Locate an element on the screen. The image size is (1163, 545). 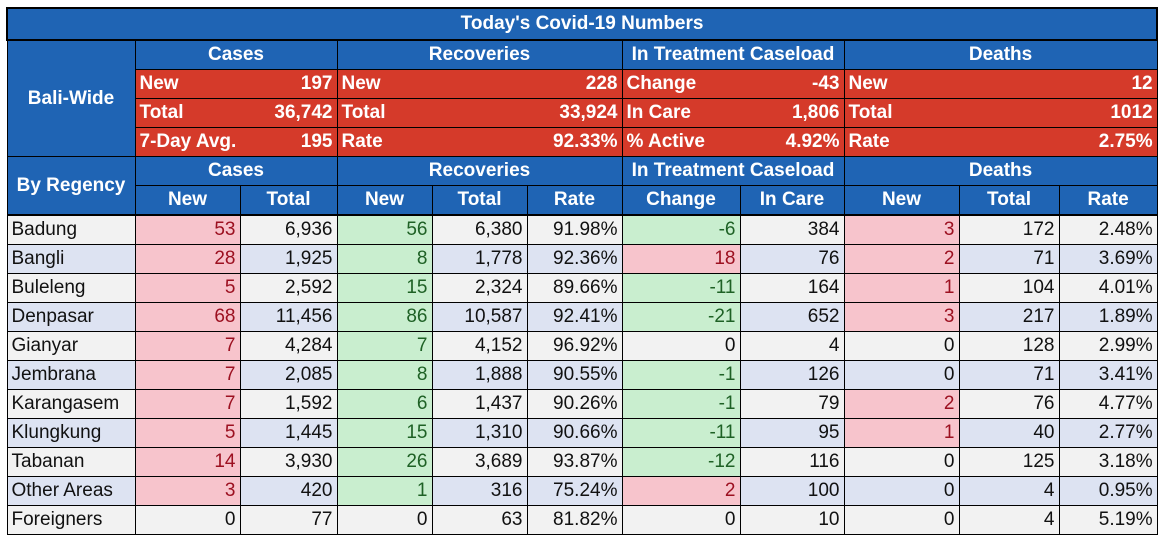
treatment-header: In Treatment Caseload is located at coordinates (733, 54).